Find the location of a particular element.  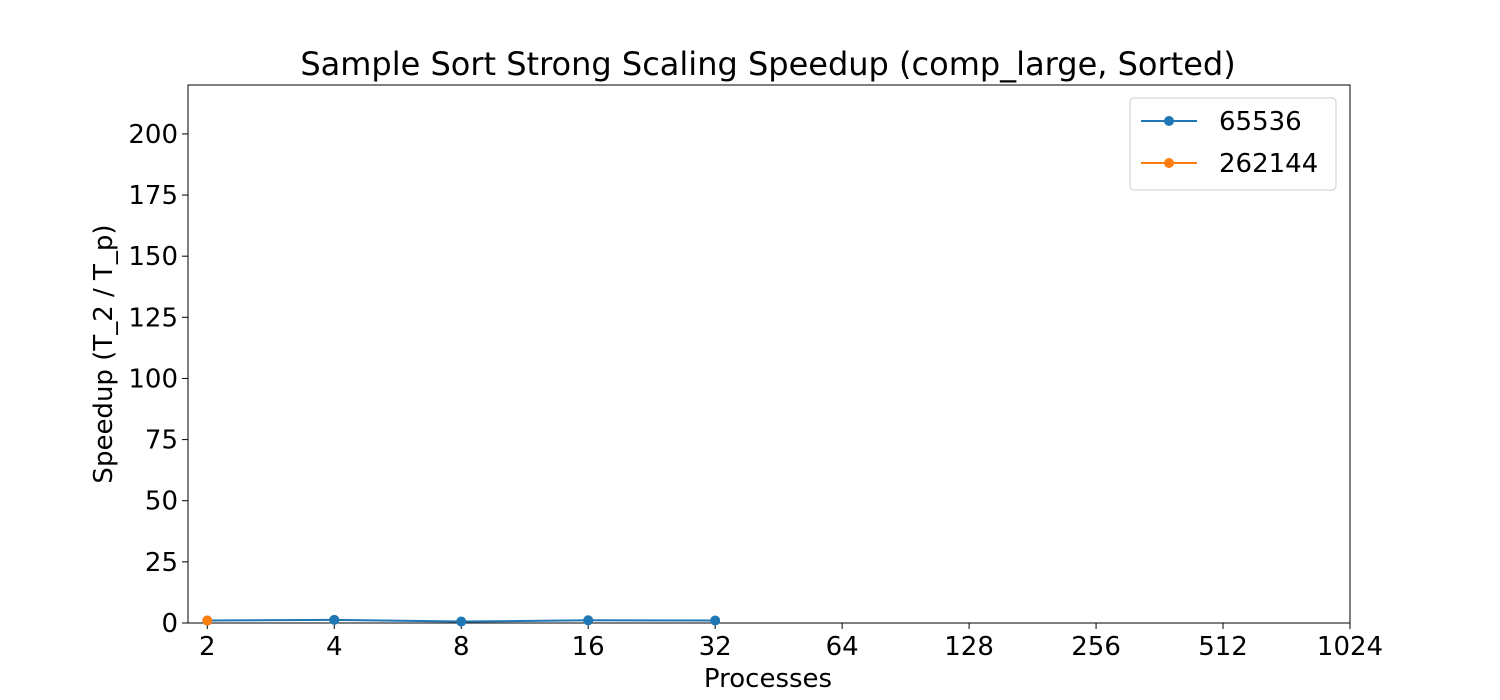

y-tick-label: 175 is located at coordinates (153, 196).